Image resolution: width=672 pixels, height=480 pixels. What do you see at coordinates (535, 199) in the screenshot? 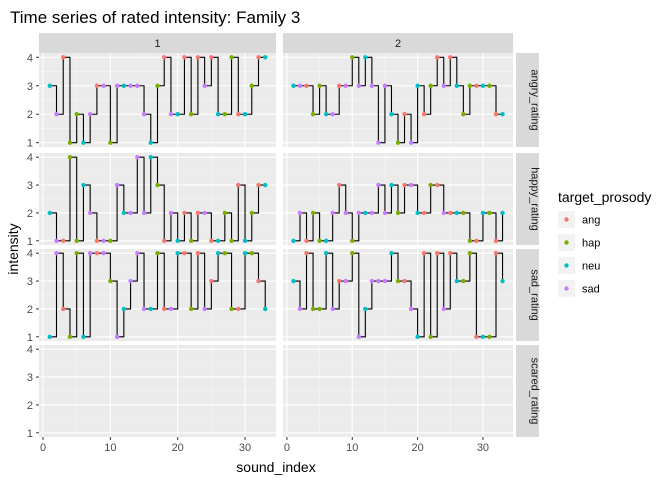
I see `facet-strip-row-label: happy_rating` at bounding box center [535, 199].